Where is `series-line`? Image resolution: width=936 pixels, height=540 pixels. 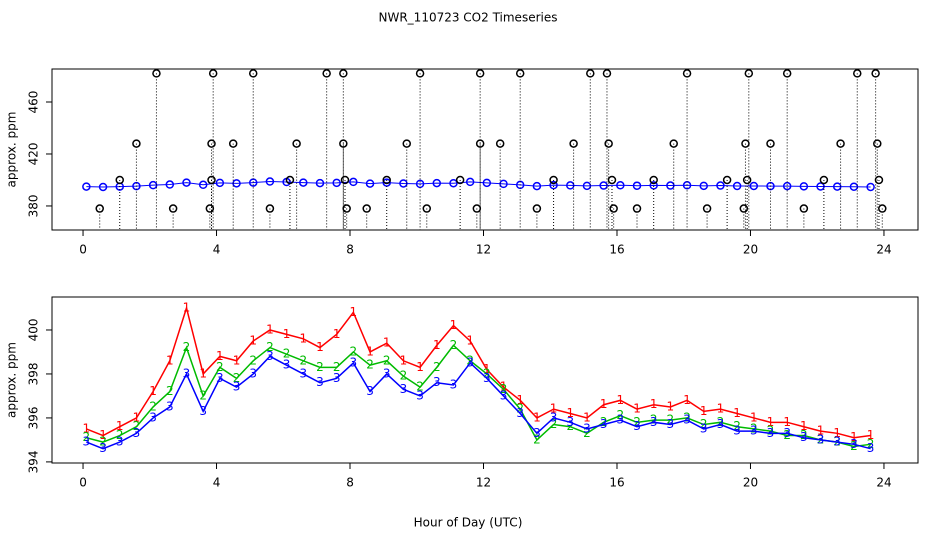
series-line is located at coordinates (478, 402).